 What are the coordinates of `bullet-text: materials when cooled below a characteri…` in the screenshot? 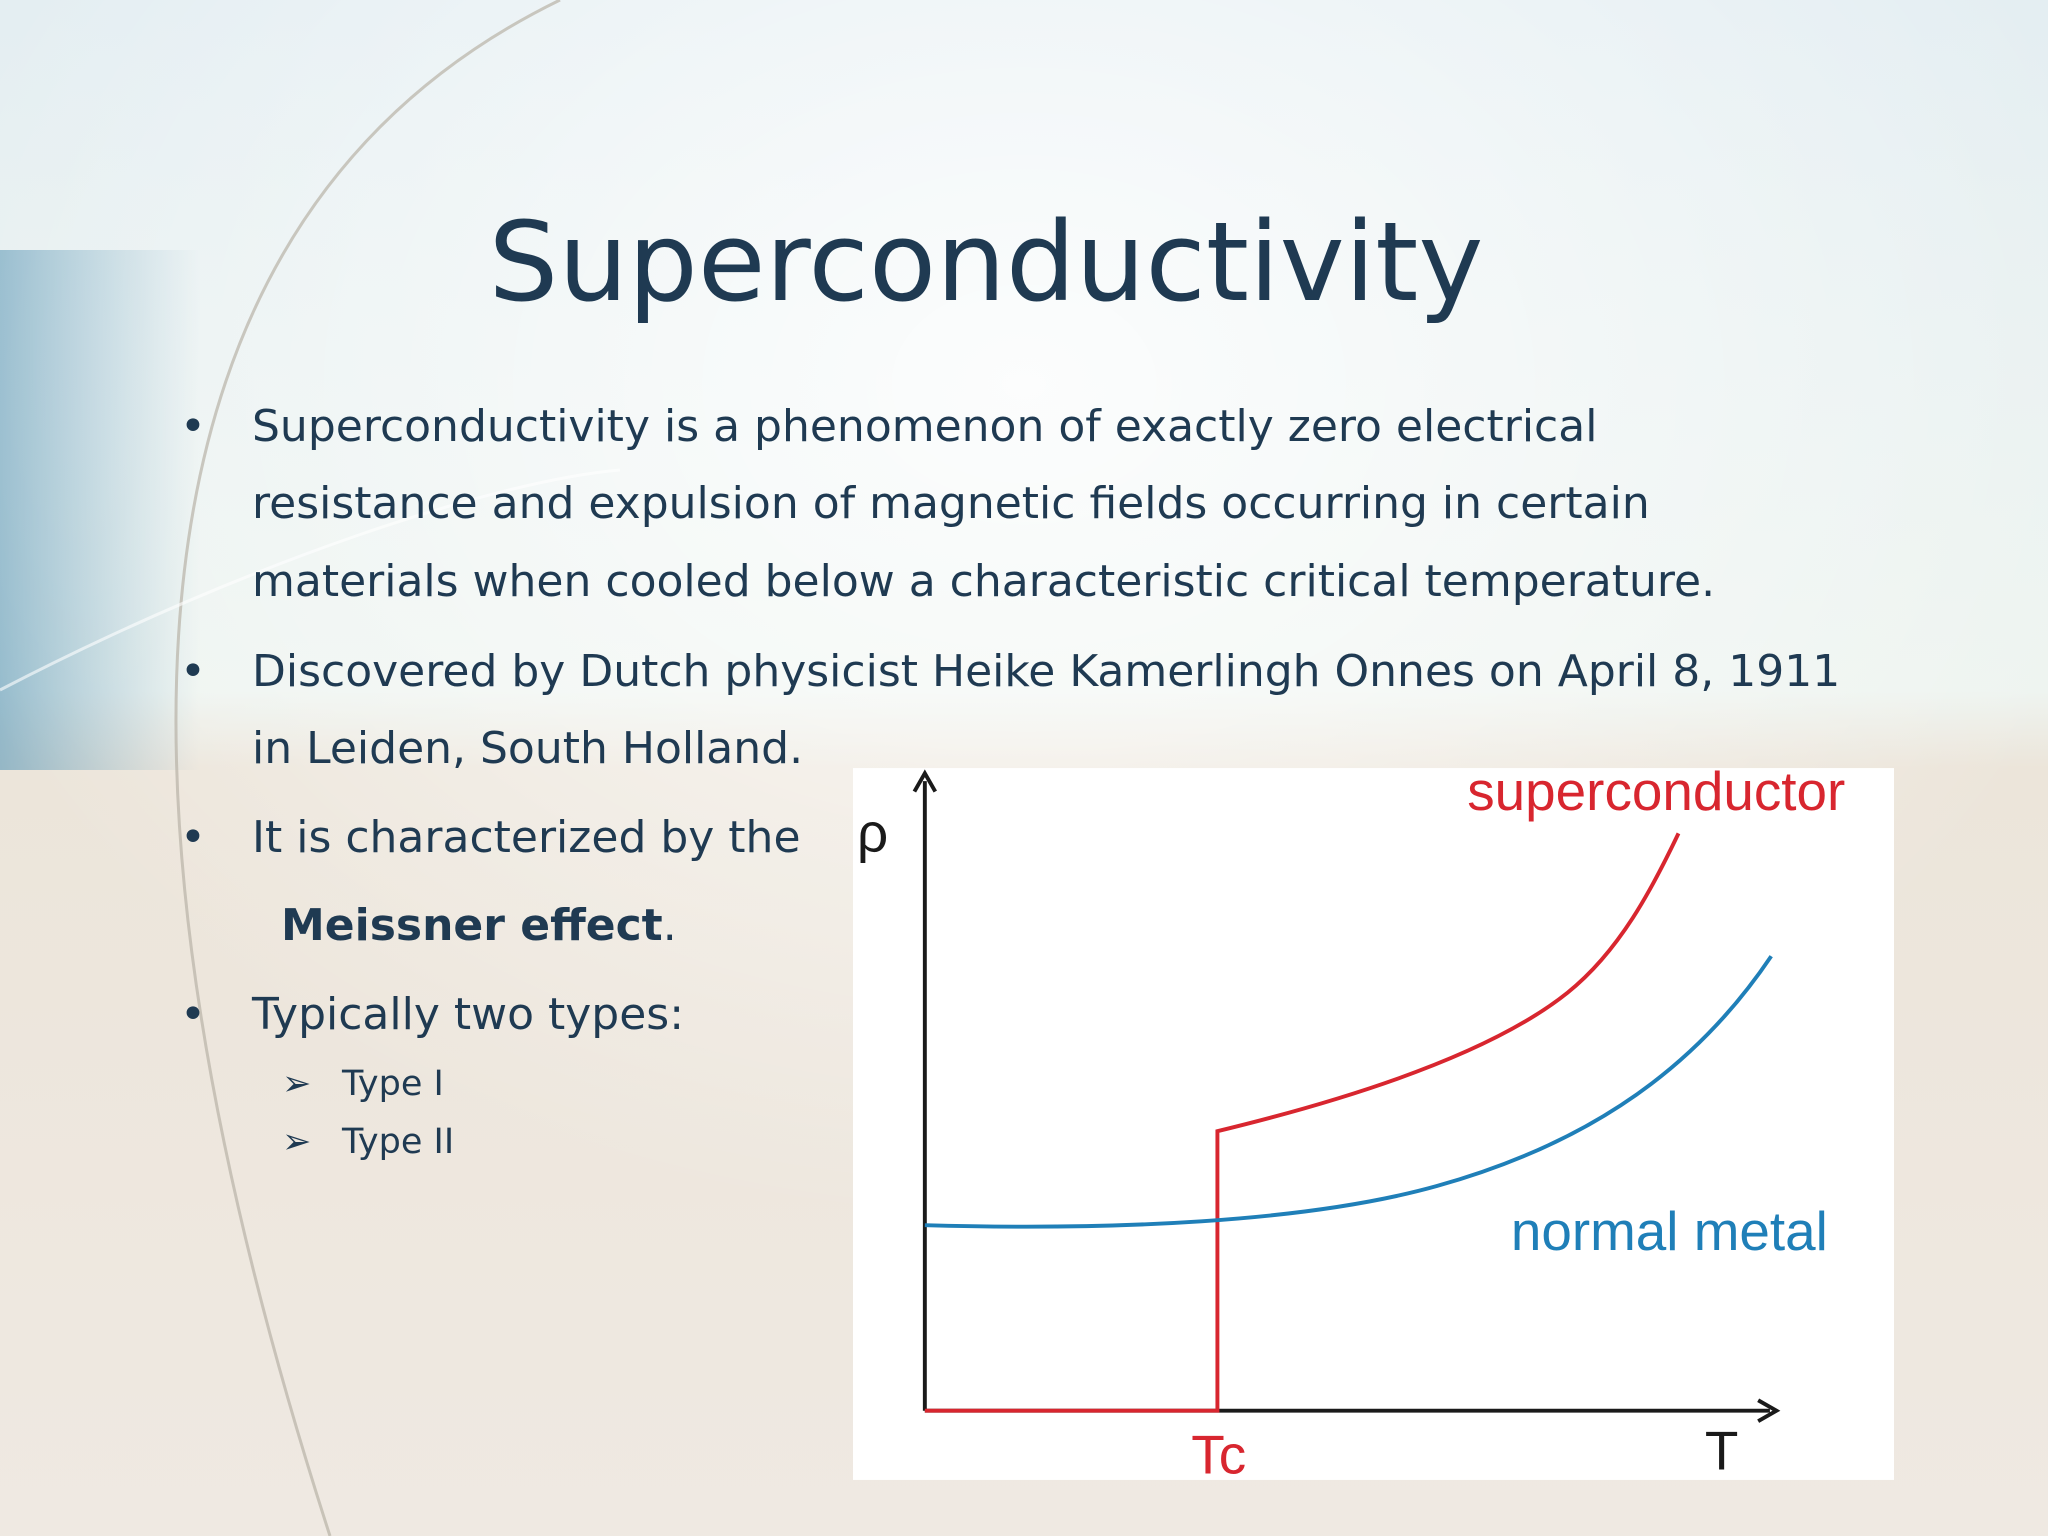 It's located at (983, 581).